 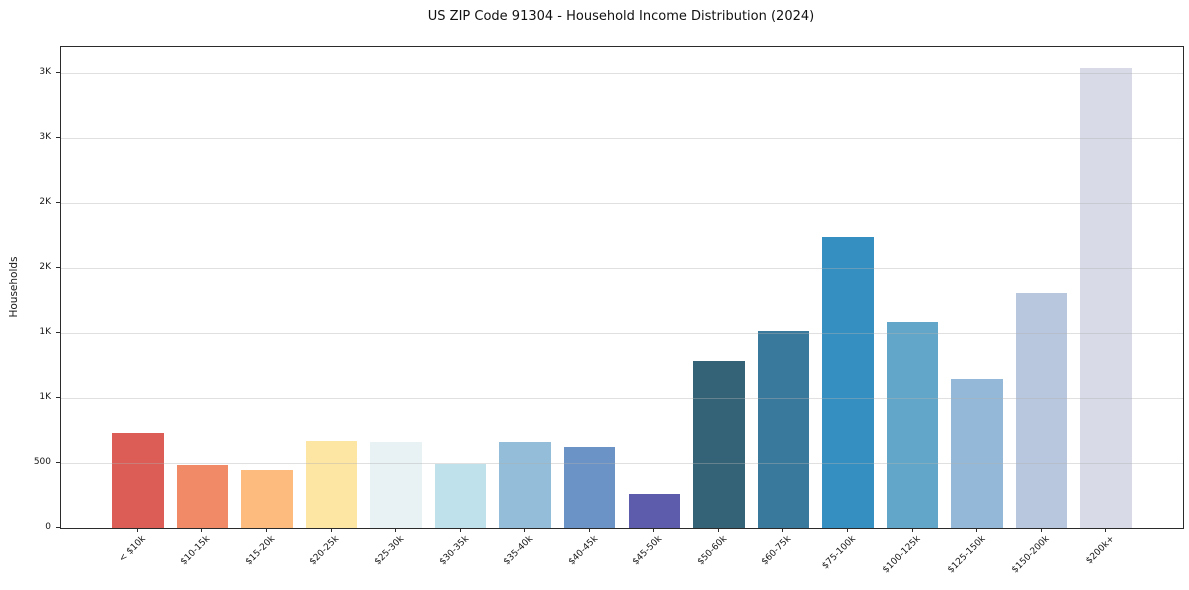 I want to click on bar-$200k+, so click(x=1106, y=297).